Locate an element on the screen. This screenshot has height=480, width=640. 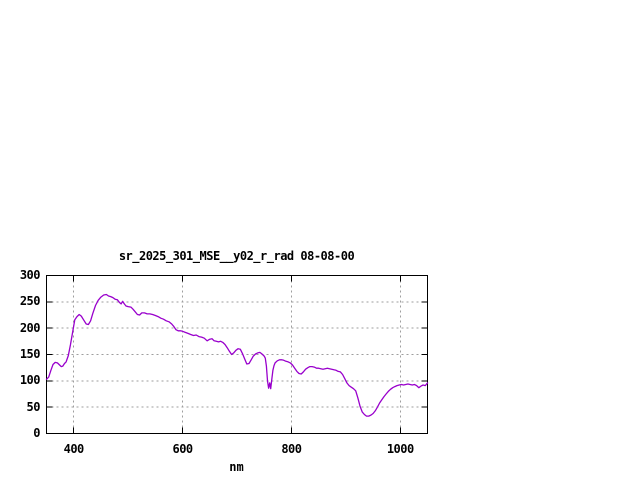
x-tick-label: 1000 is located at coordinates (400, 449).